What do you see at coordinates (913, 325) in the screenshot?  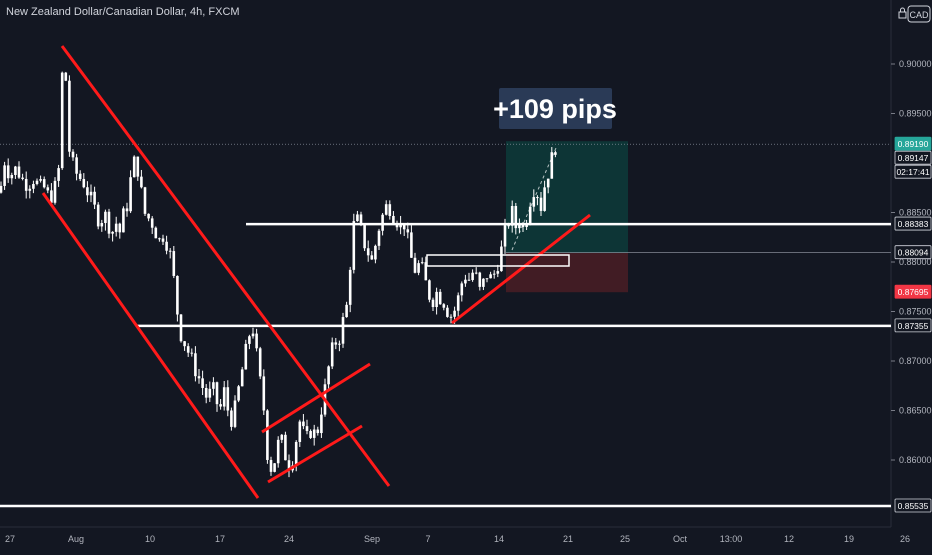 I see `price-tag: 0.87355` at bounding box center [913, 325].